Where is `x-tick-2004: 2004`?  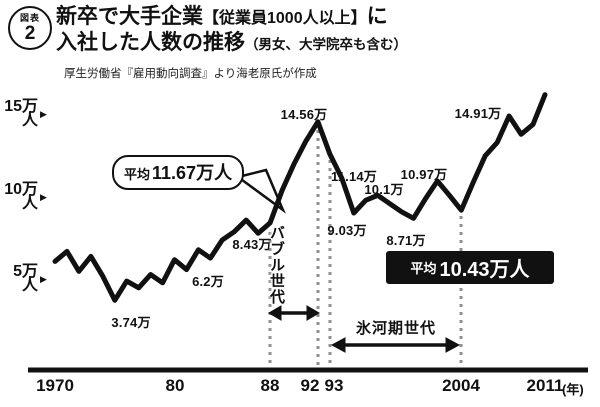 x-tick-2004: 2004 is located at coordinates (461, 385).